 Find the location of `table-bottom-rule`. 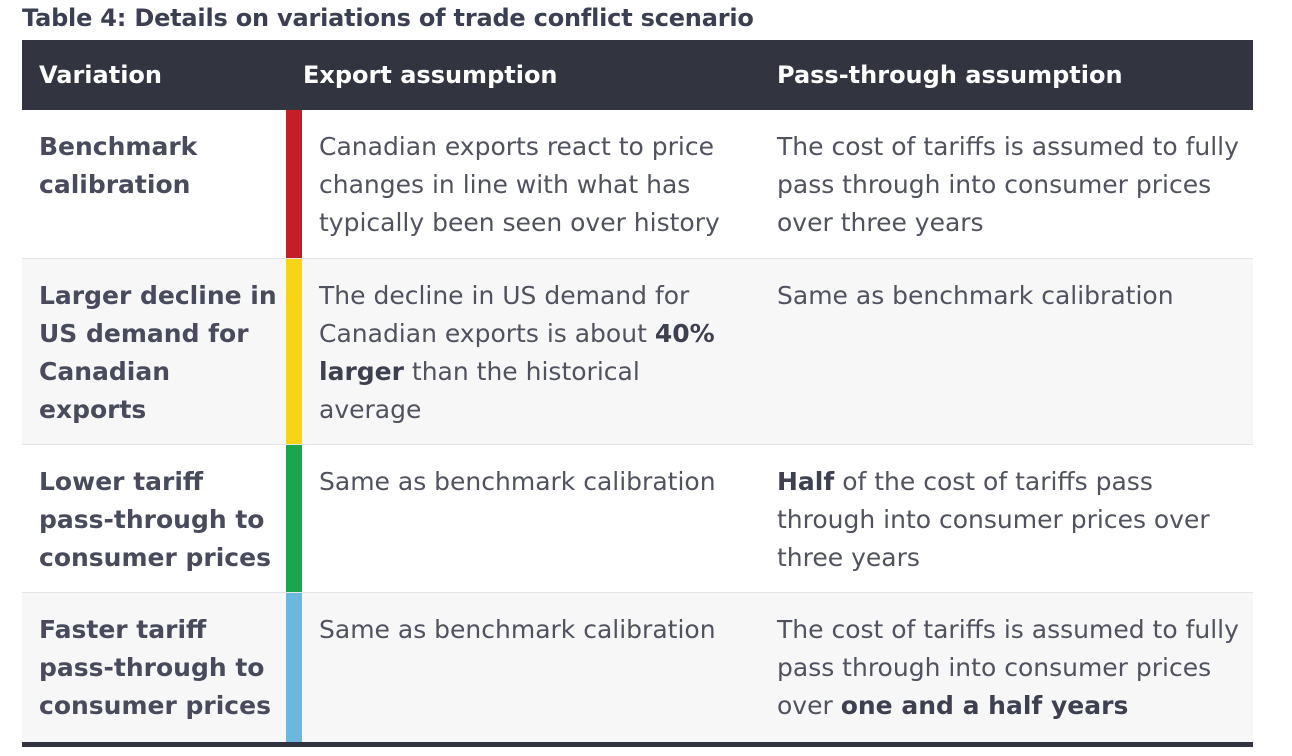

table-bottom-rule is located at coordinates (637, 744).